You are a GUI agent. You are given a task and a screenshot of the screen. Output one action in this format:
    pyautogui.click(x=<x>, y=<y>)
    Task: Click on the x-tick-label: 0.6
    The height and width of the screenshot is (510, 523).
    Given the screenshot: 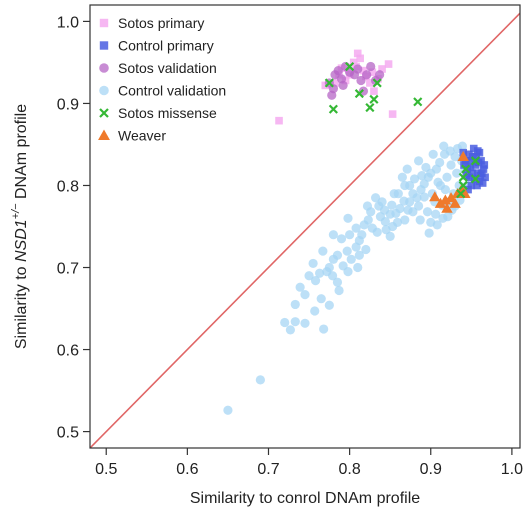 What is the action you would take?
    pyautogui.click(x=187, y=469)
    